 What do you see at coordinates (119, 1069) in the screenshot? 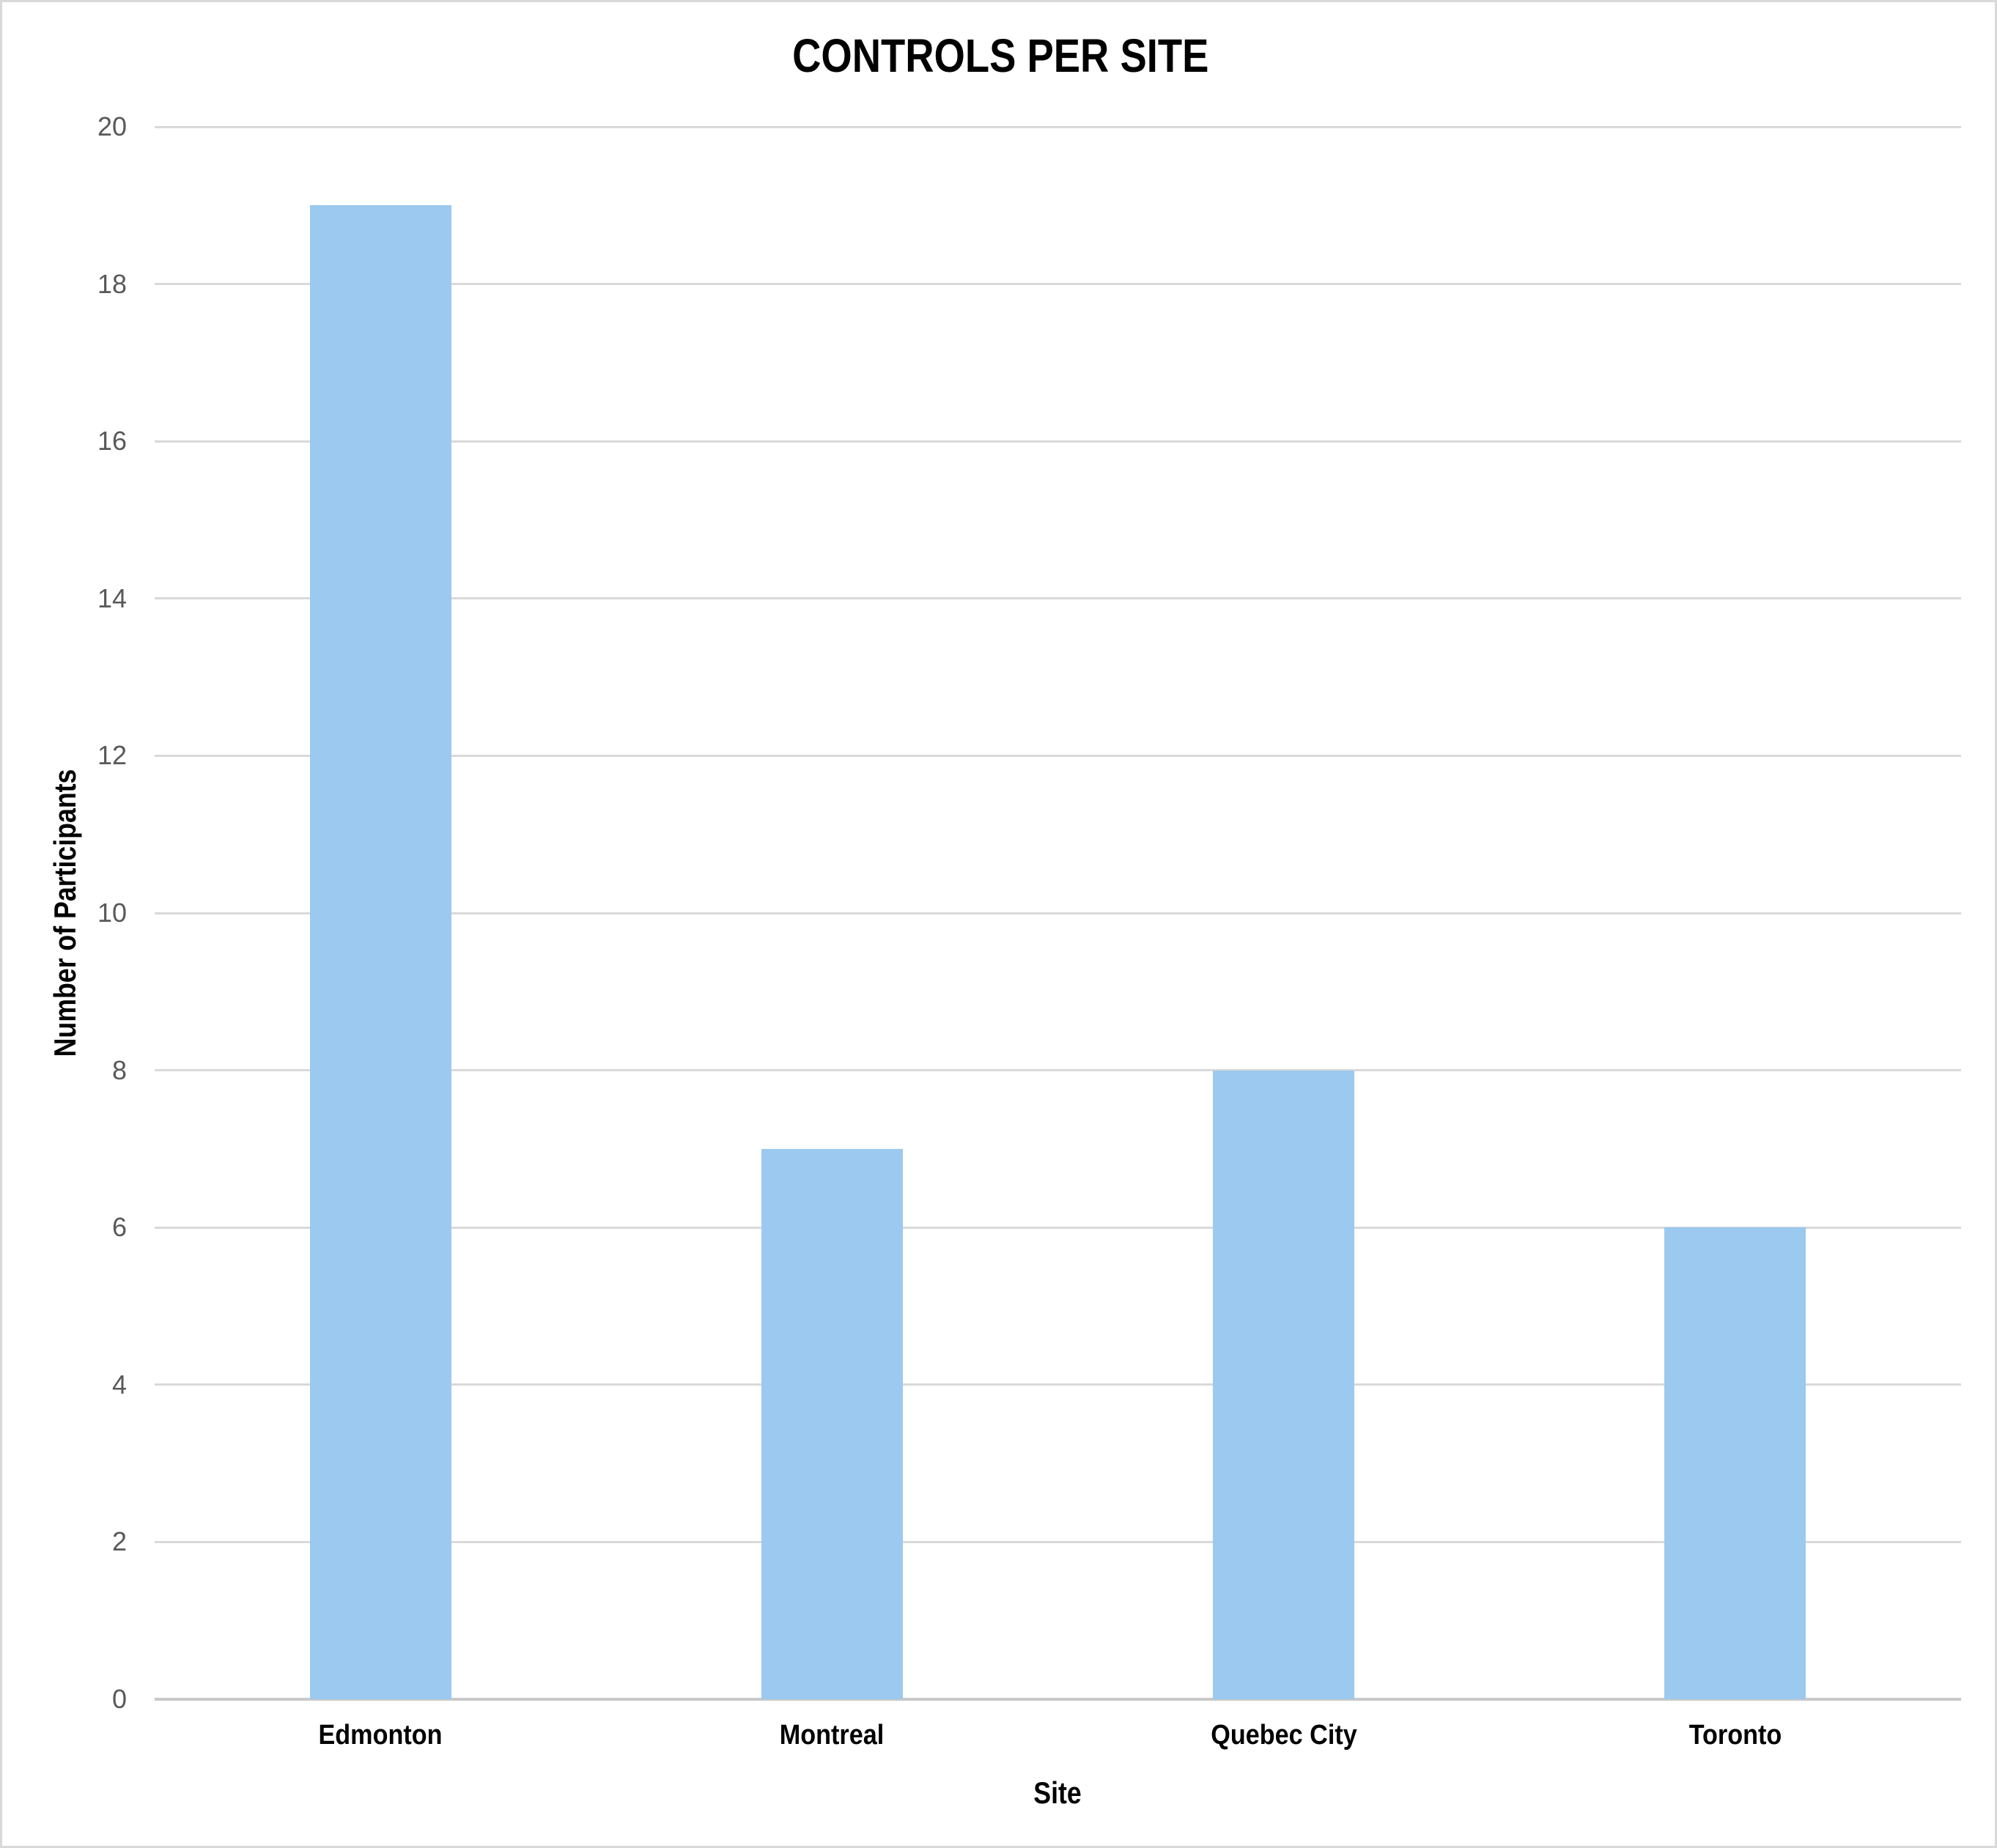
I see `y-tick-label-8: 8` at bounding box center [119, 1069].